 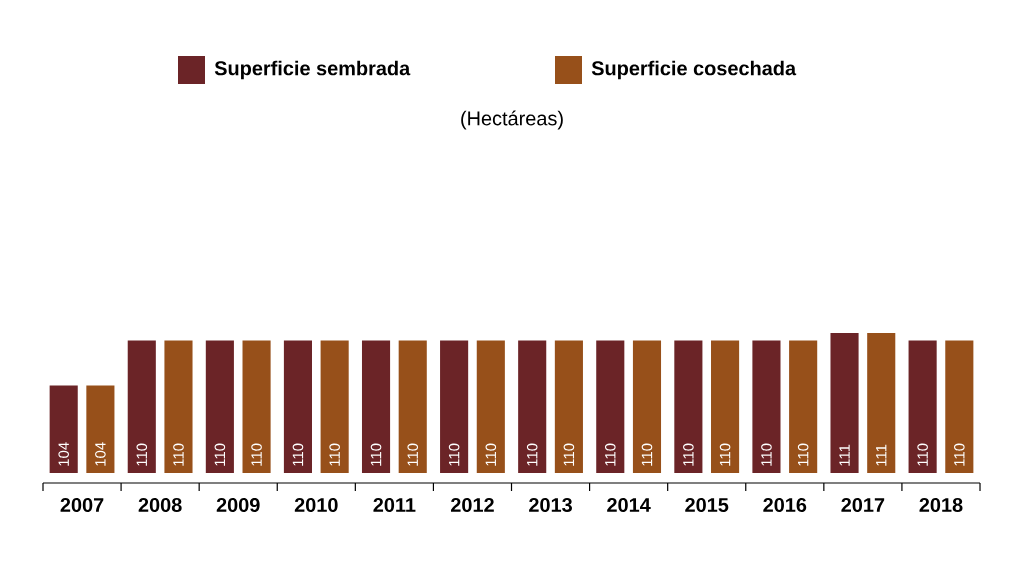 What do you see at coordinates (629, 505) in the screenshot?
I see `x-tick-label: 2014` at bounding box center [629, 505].